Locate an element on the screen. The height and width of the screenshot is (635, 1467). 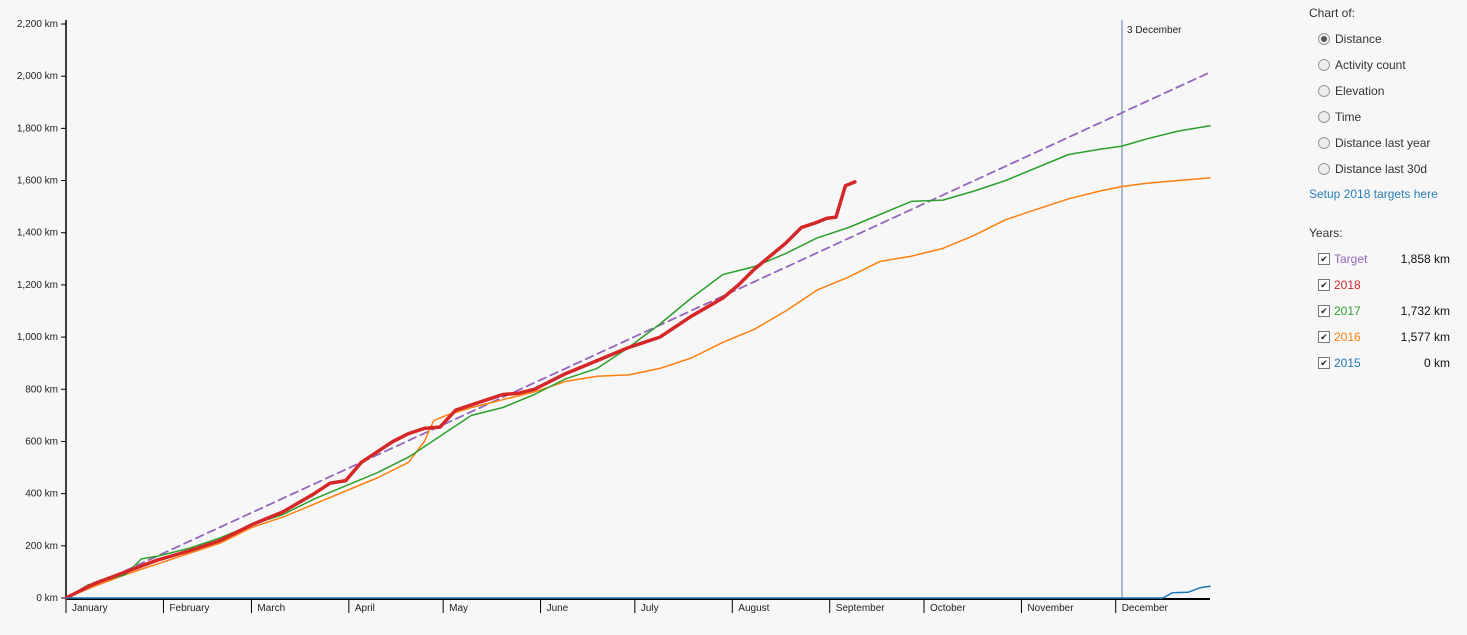
y-tick-label: 2,200 km is located at coordinates (37, 24).